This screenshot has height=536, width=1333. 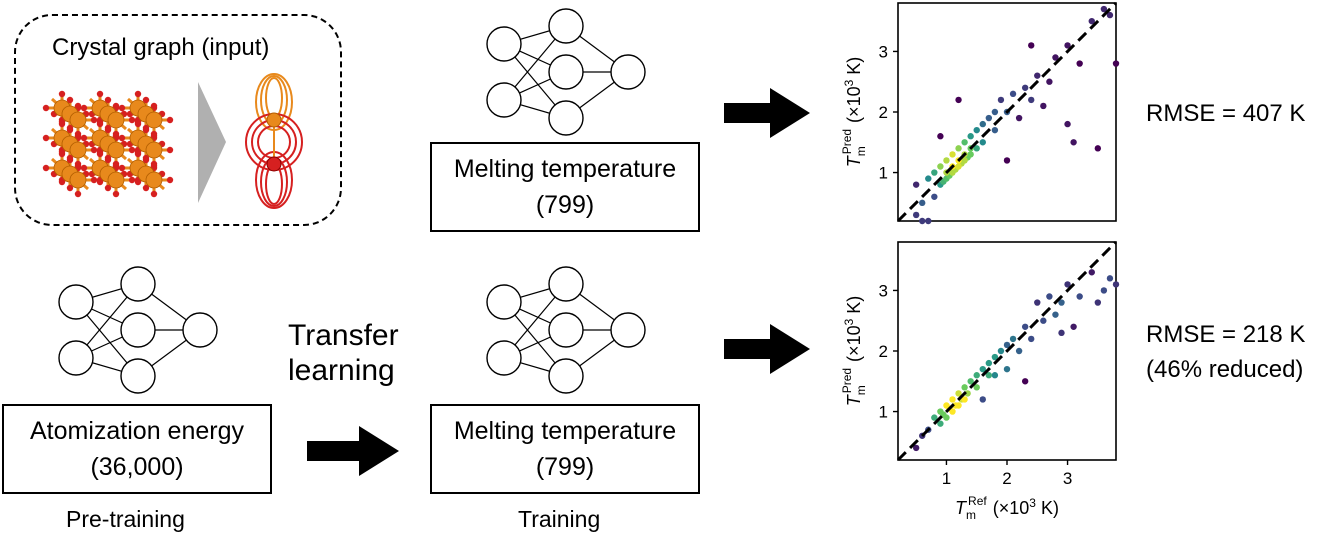 I want to click on x-axis-label-sup: Ref, so click(x=977, y=501).